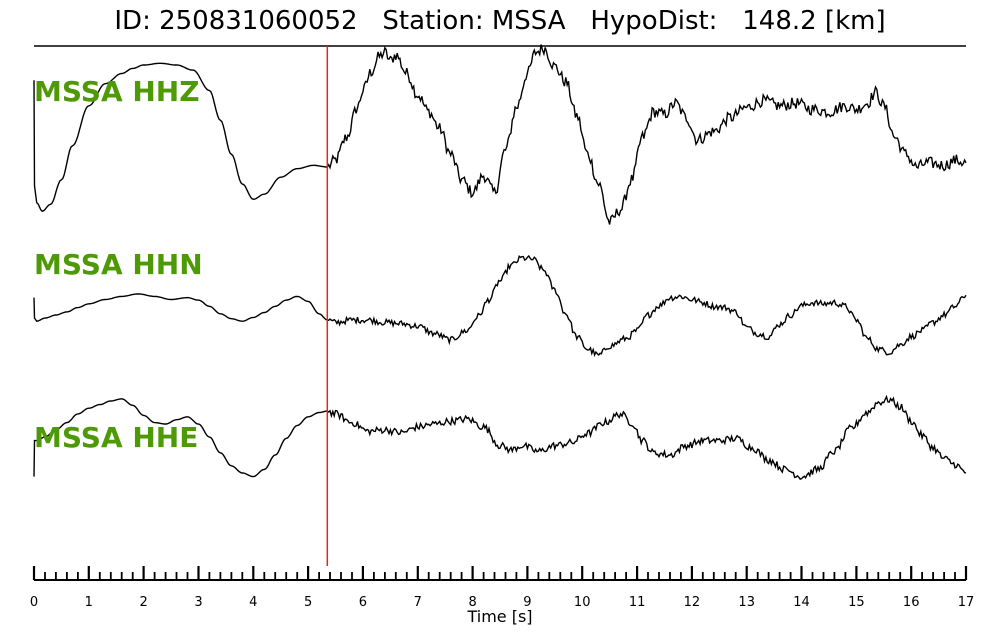 This screenshot has width=1000, height=640. What do you see at coordinates (116, 437) in the screenshot?
I see `channel-label: MSSA HHE` at bounding box center [116, 437].